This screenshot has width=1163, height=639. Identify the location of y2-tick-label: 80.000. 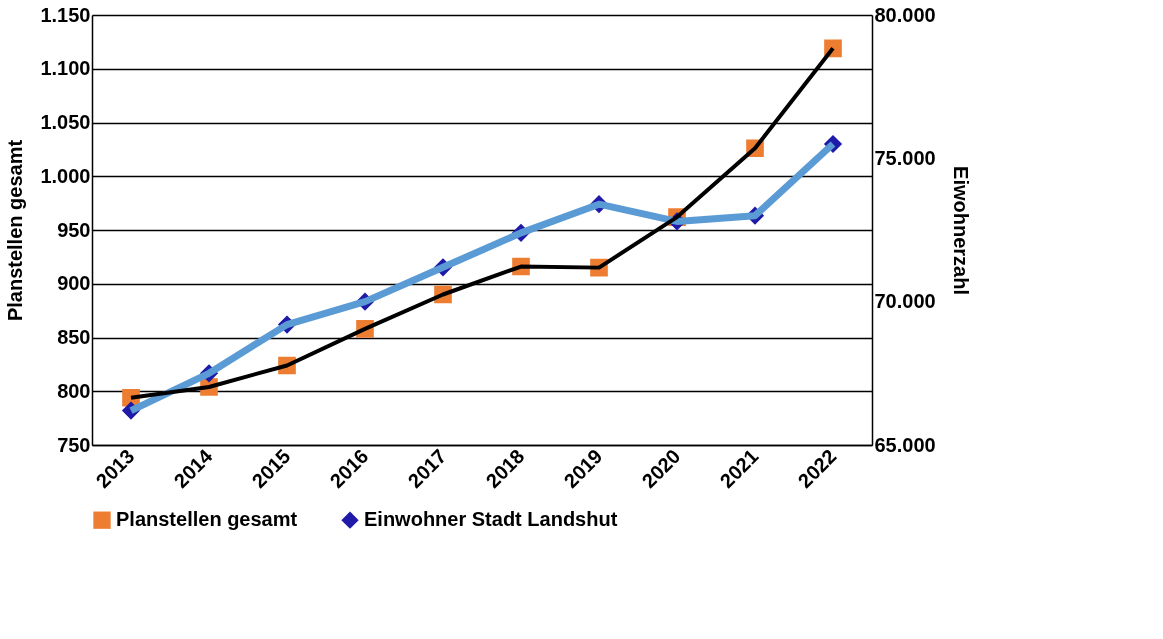
(905, 14).